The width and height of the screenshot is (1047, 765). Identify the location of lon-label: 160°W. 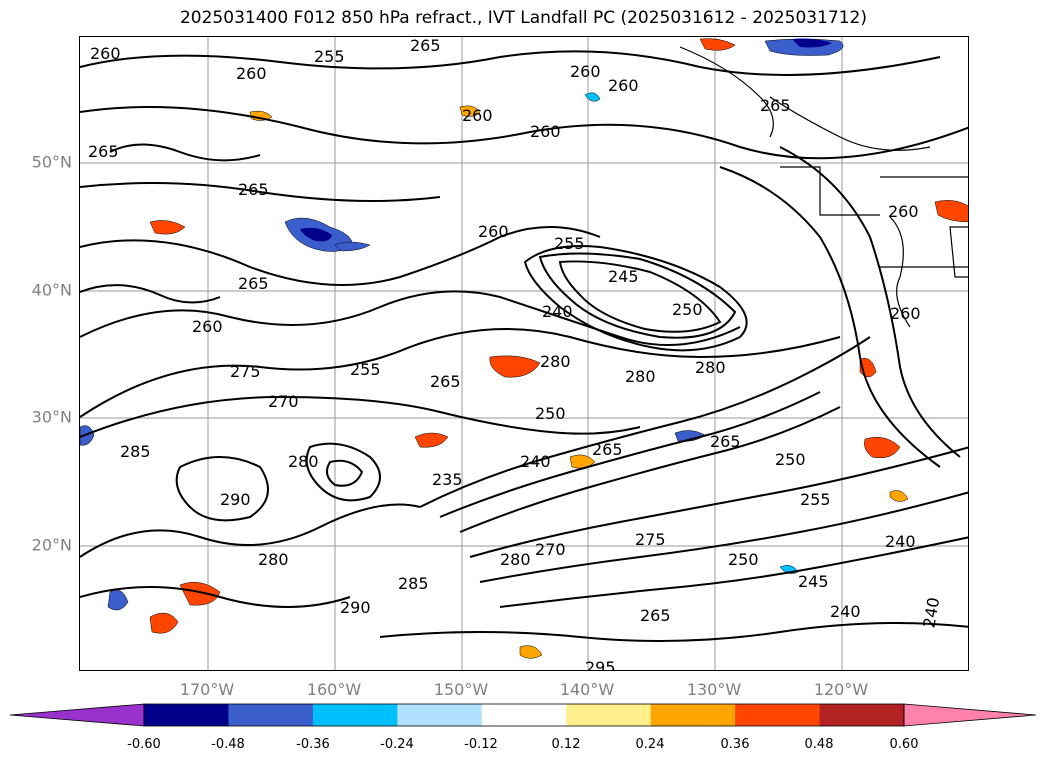
(334, 689).